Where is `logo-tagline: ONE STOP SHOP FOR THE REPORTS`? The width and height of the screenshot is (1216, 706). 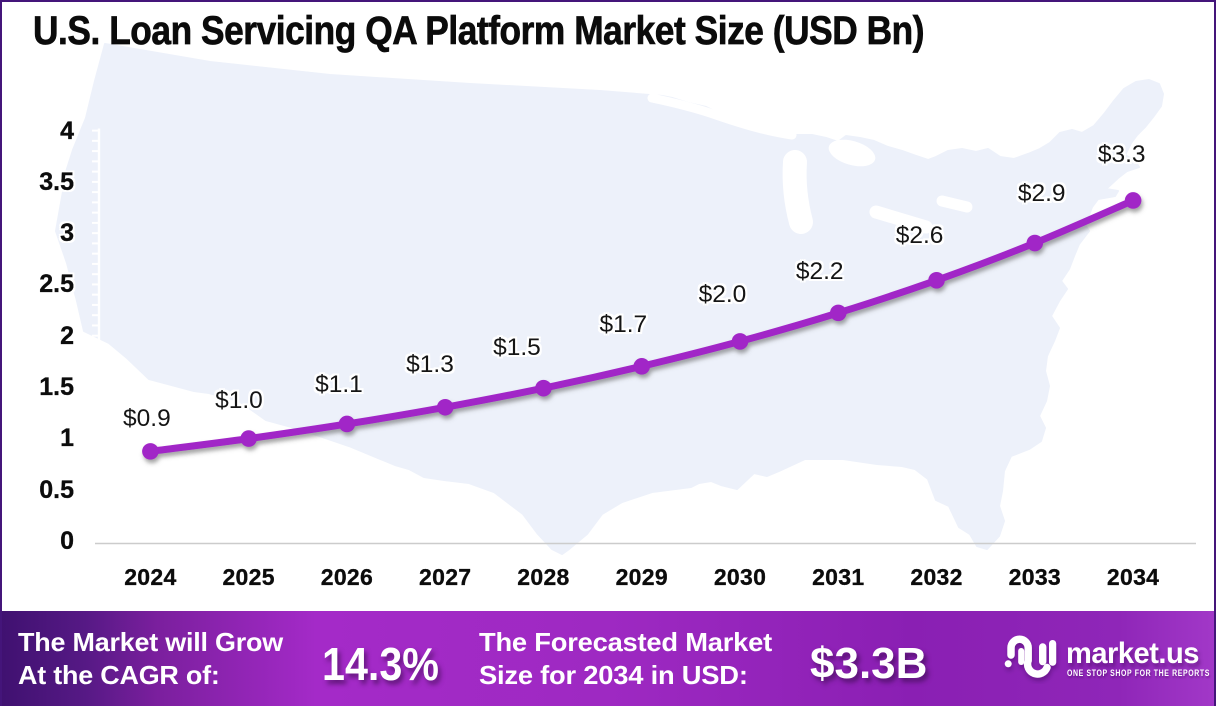 logo-tagline: ONE STOP SHOP FOR THE REPORTS is located at coordinates (1139, 672).